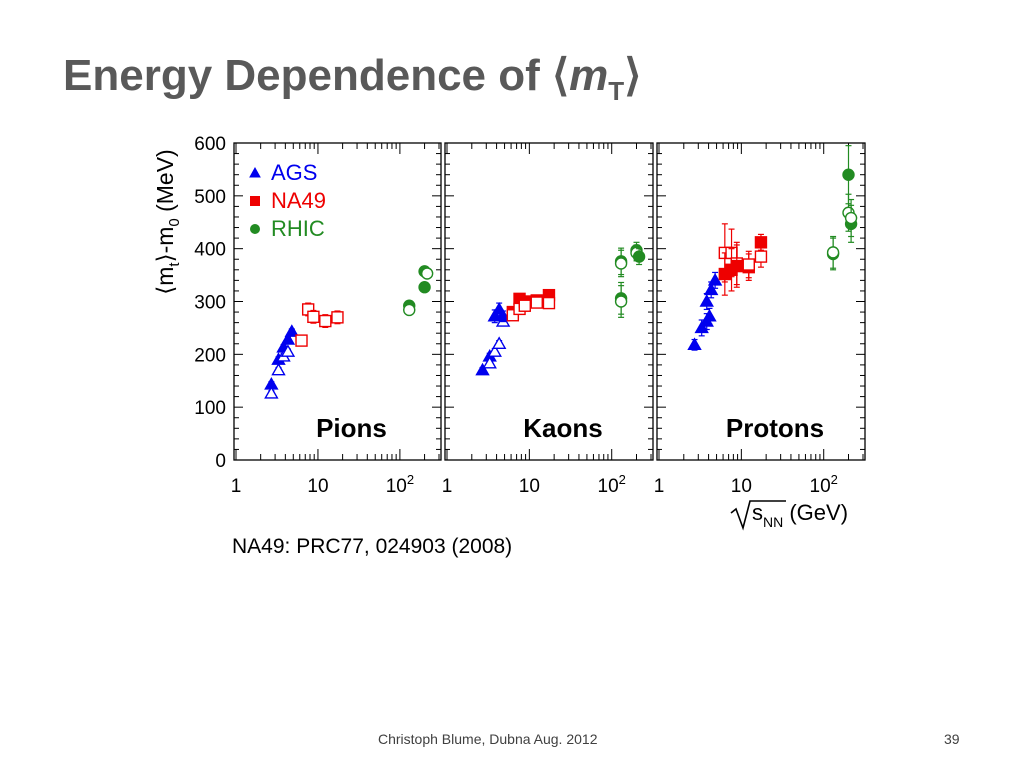  I want to click on page-number: 39, so click(952, 739).